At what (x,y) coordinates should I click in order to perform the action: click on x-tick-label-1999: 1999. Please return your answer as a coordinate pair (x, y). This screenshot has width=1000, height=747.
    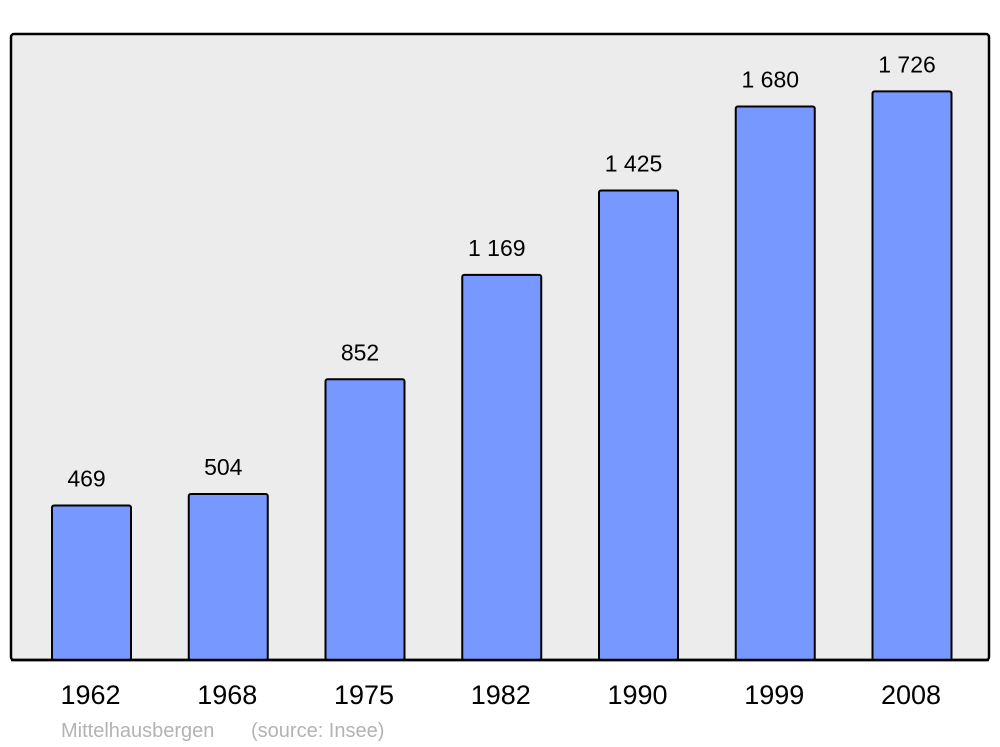
    Looking at the image, I should click on (774, 695).